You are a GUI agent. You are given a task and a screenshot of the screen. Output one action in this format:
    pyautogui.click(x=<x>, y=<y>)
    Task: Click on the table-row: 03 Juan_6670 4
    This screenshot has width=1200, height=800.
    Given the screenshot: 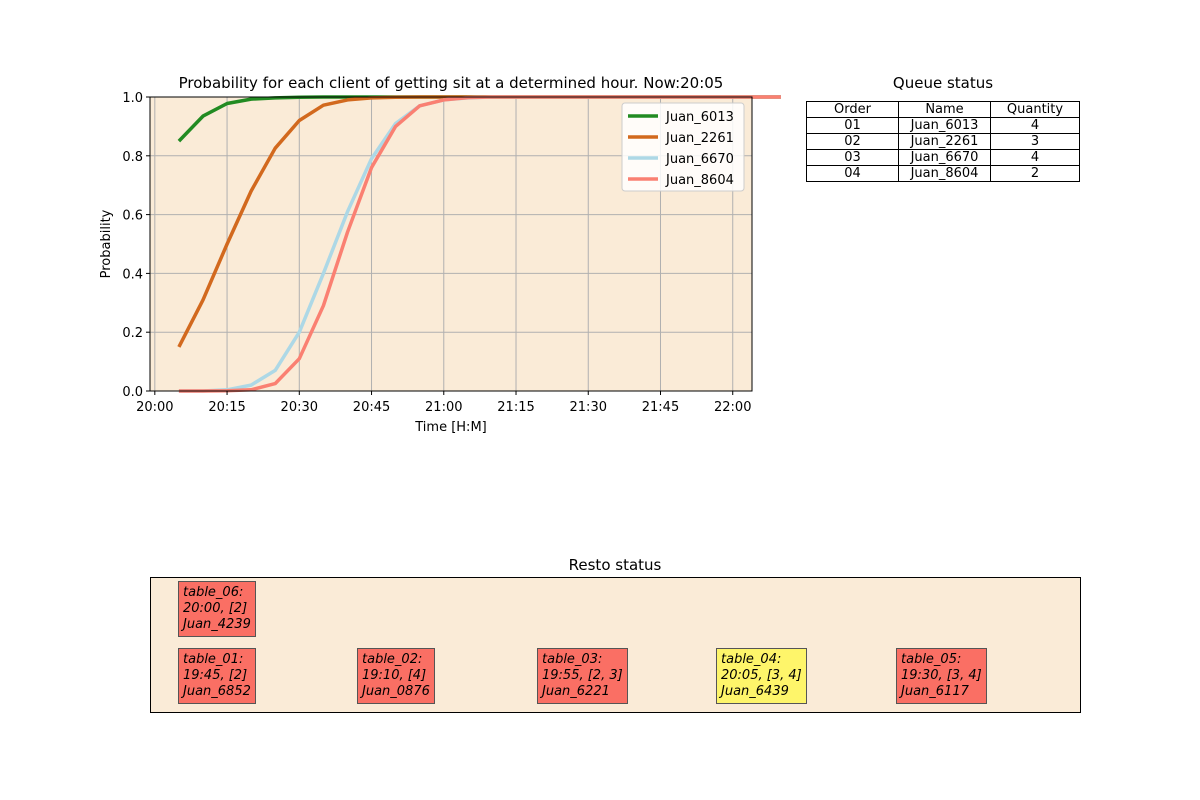 What is the action you would take?
    pyautogui.click(x=943, y=157)
    